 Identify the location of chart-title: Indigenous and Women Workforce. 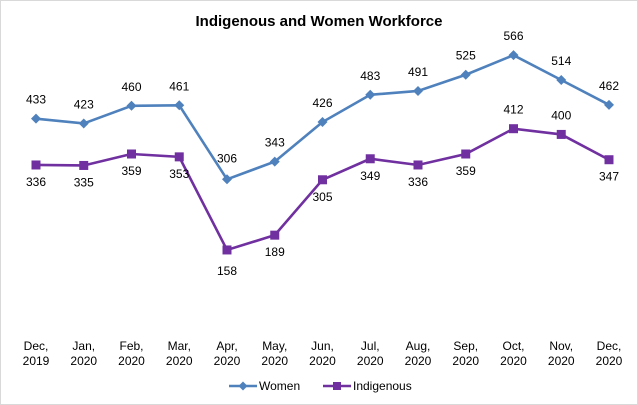
(319, 21).